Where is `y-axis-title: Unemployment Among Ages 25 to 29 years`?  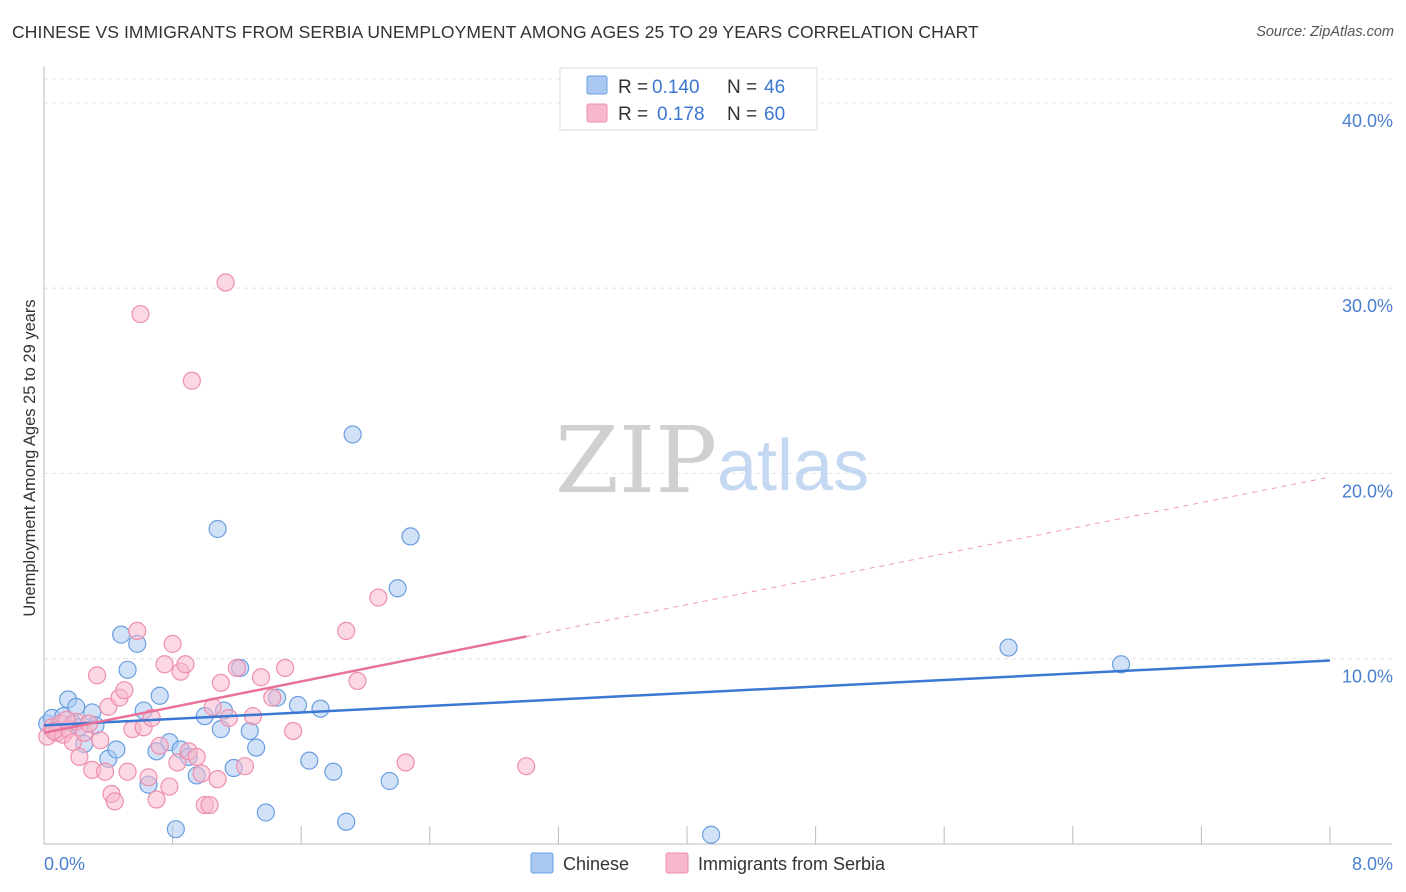
y-axis-title: Unemployment Among Ages 25 to 29 years is located at coordinates (30, 457).